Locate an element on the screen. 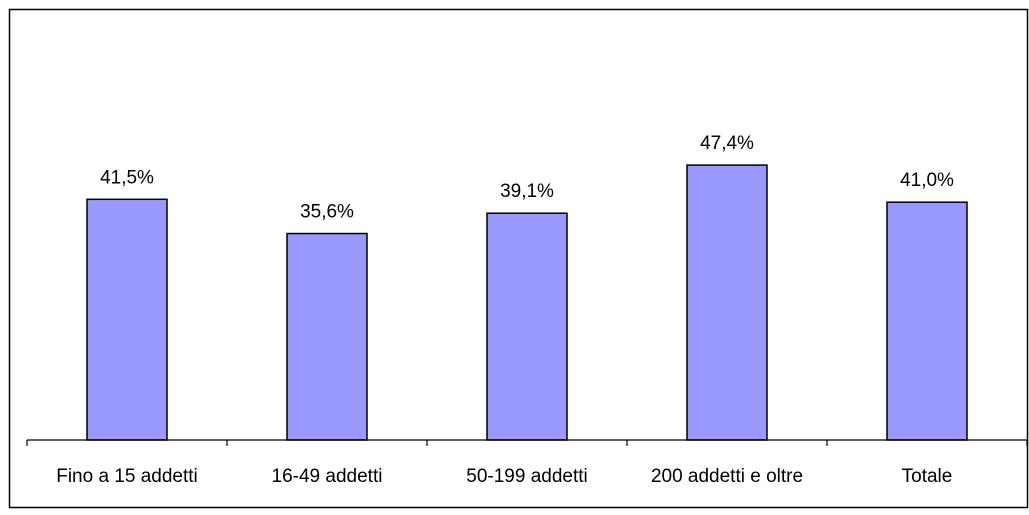 The width and height of the screenshot is (1029, 515). x-tick-label: 16-49 addetti is located at coordinates (327, 476).